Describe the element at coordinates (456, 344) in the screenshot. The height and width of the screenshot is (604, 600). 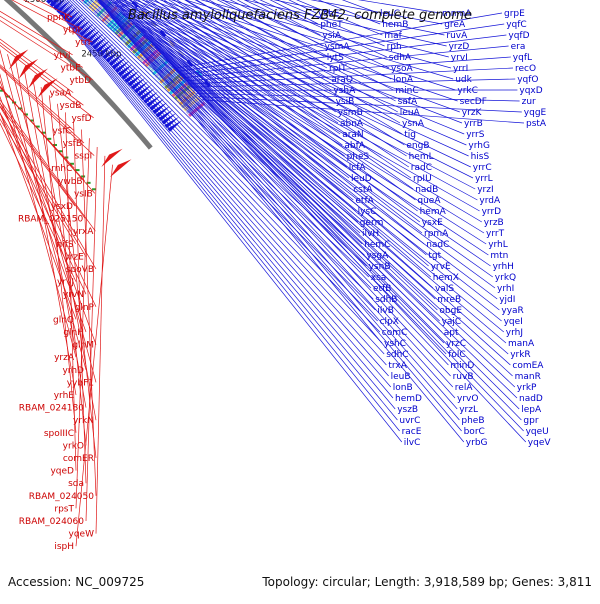
I see `forward-gene-label: yrzC` at that location.